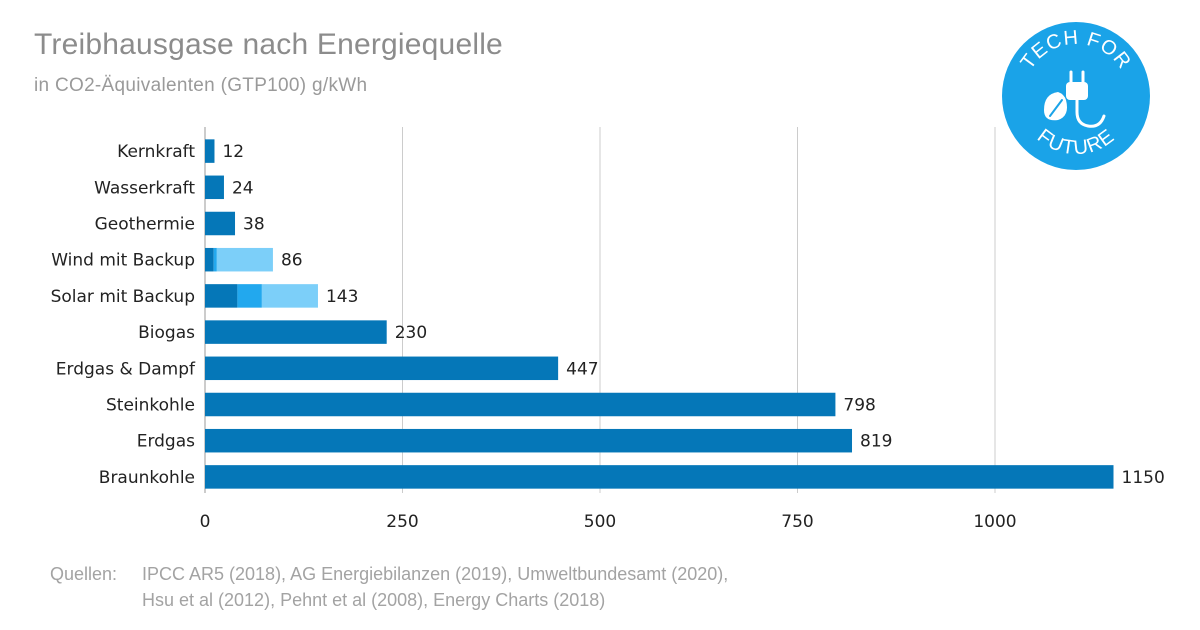 The height and width of the screenshot is (630, 1200). Describe the element at coordinates (582, 369) in the screenshot. I see `data-label: 447` at that location.